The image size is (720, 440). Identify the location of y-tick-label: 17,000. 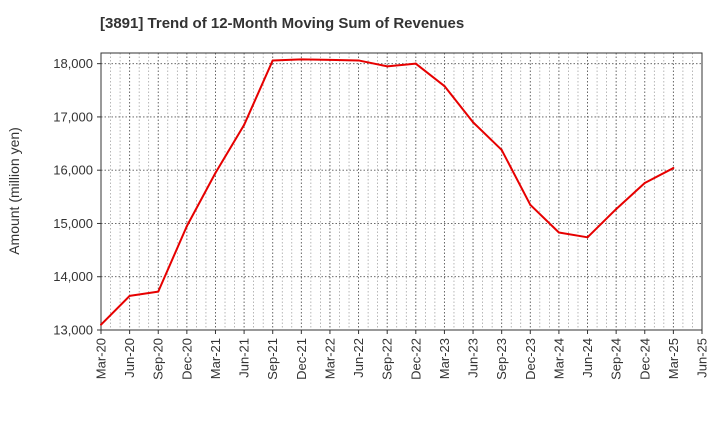
(73, 116).